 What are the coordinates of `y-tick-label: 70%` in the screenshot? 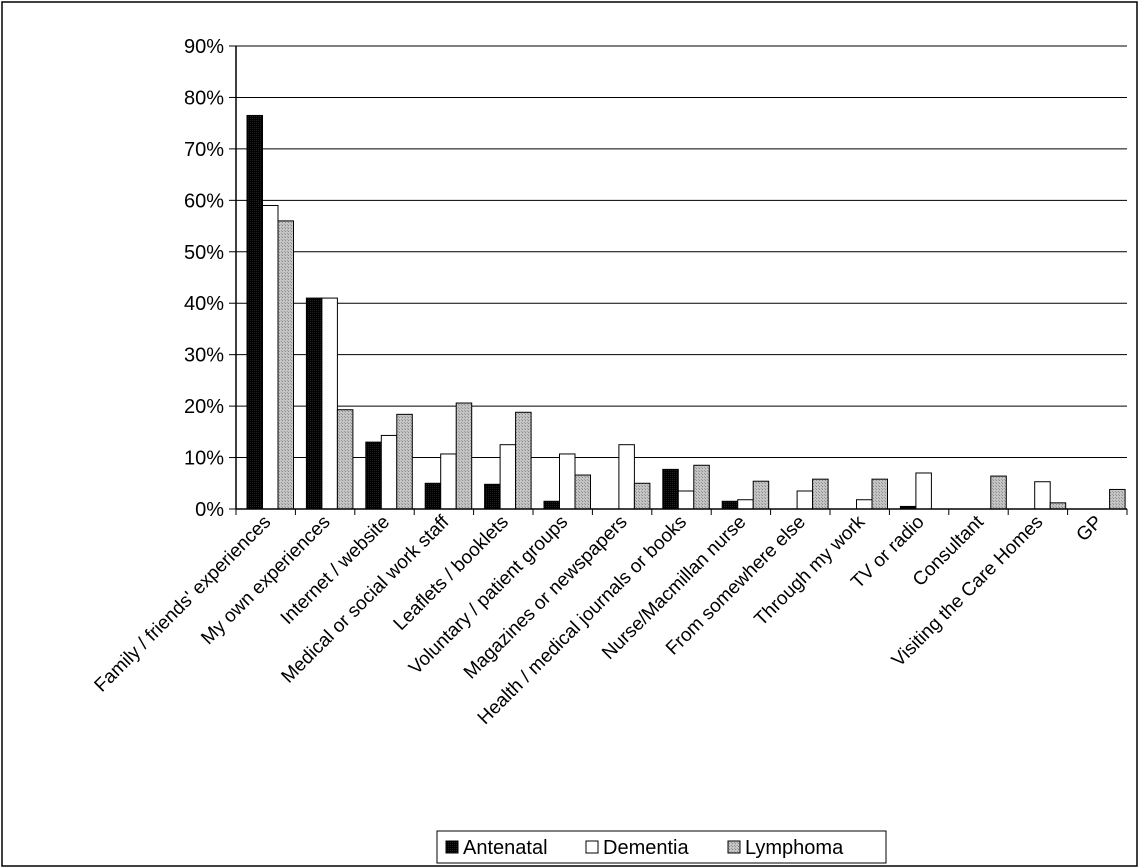 It's located at (204, 150).